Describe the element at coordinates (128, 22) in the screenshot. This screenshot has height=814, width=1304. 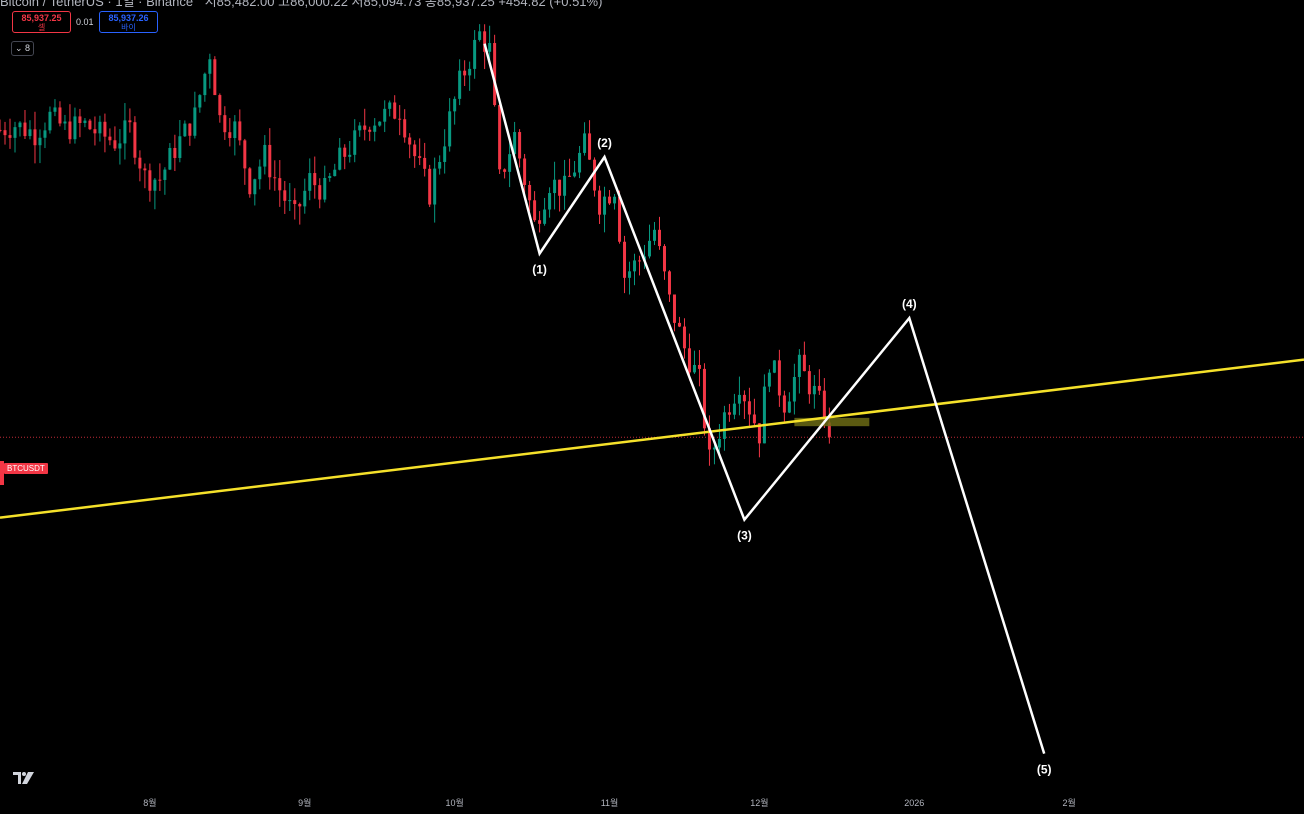
I see `buy-button: 85,937.26 바이` at that location.